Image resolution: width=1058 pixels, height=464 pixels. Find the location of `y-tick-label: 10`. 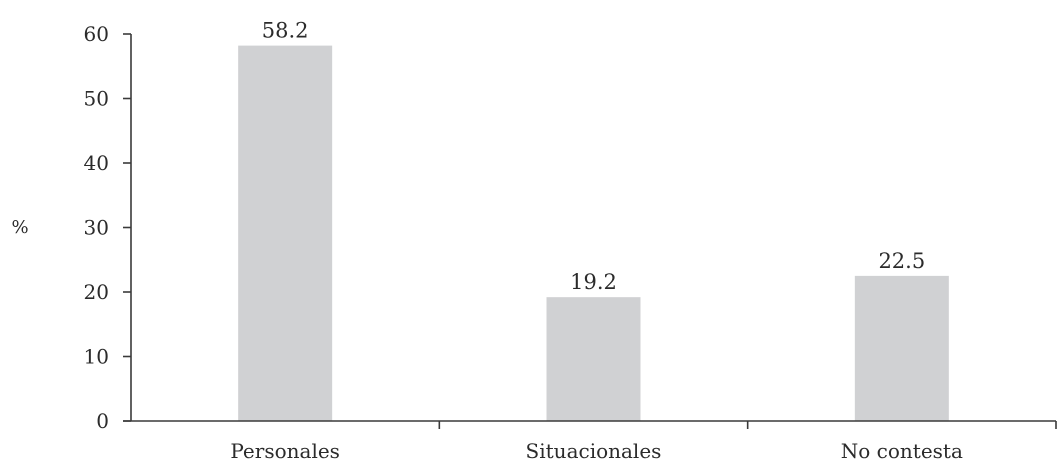

y-tick-label: 10 is located at coordinates (96, 357).